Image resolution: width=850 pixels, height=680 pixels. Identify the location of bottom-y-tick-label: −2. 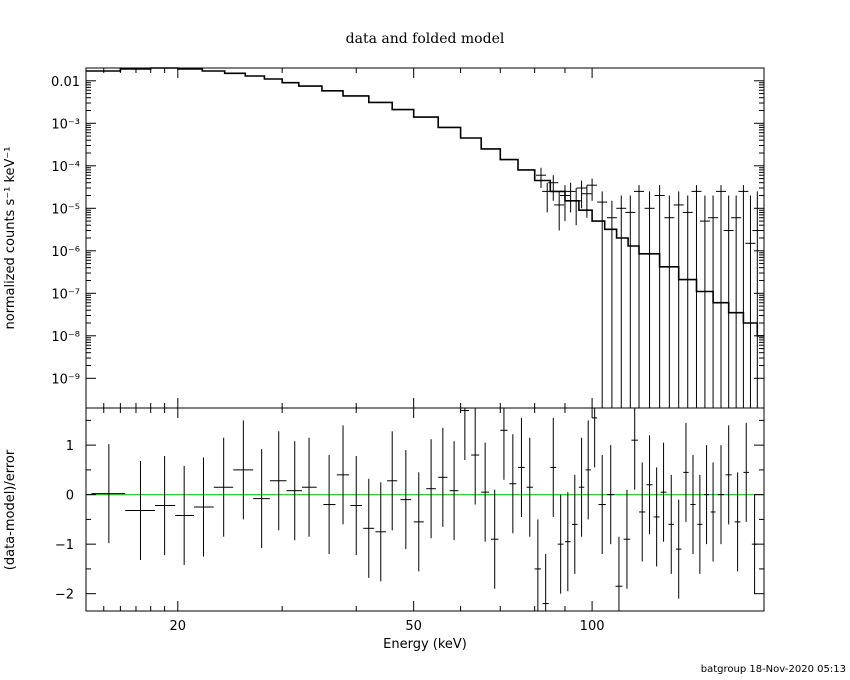
(64, 595).